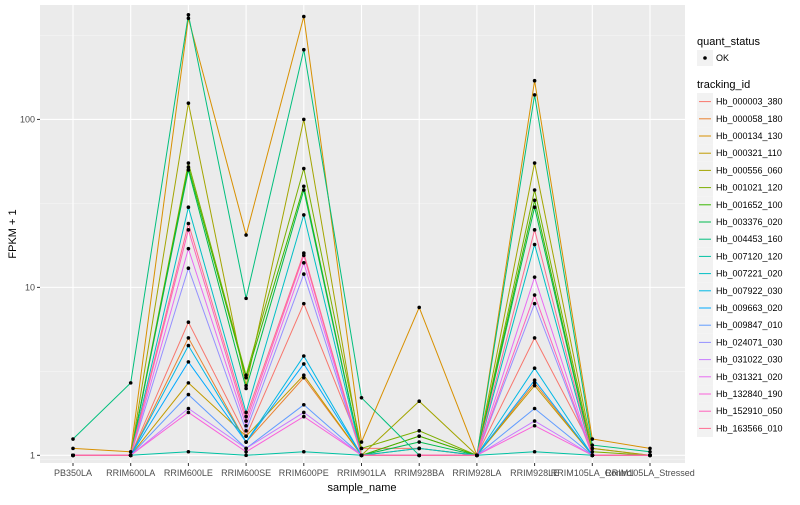 Image resolution: width=800 pixels, height=505 pixels. I want to click on legend-entry-label: Hb_001652_100, so click(749, 205).